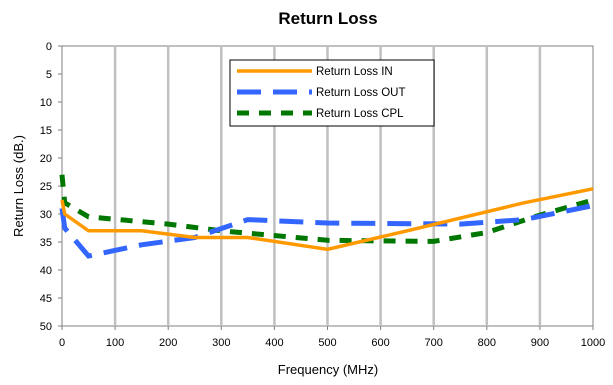 The image size is (613, 385). I want to click on y-tick-label: 15, so click(46, 131).